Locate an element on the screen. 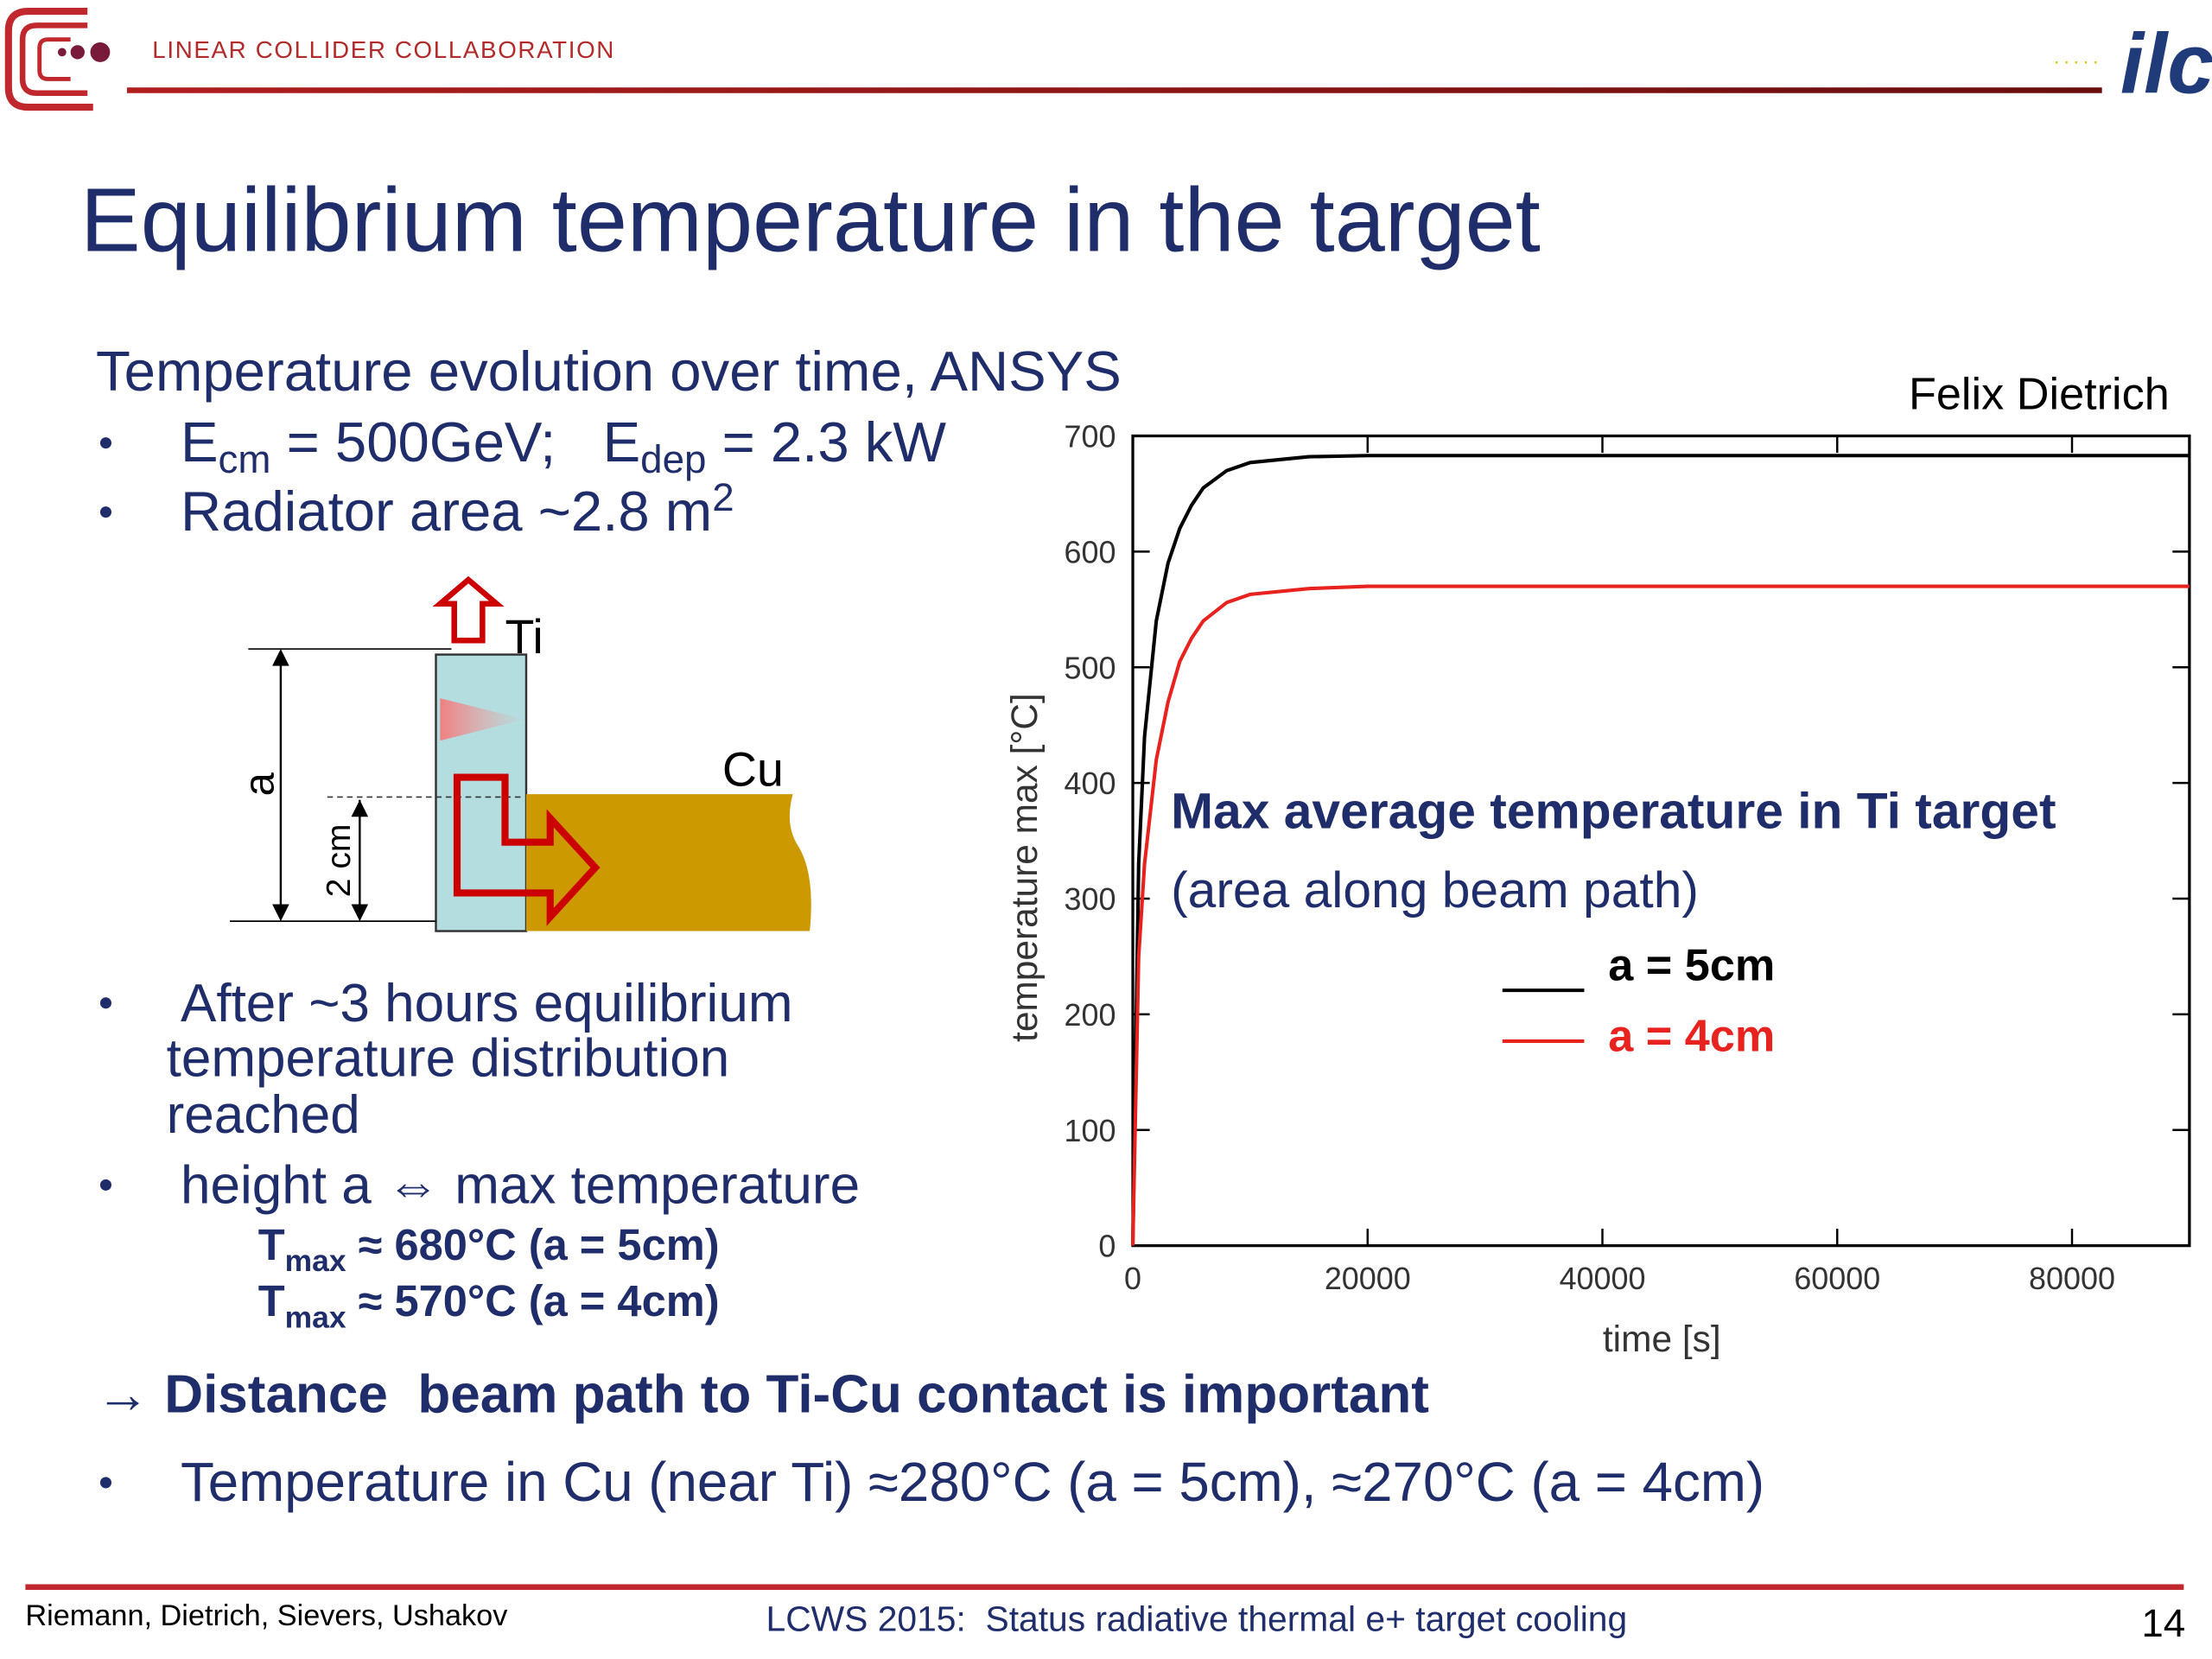 The image size is (2212, 1659). y-axis-label: temperature max [°C] is located at coordinates (1024, 867).